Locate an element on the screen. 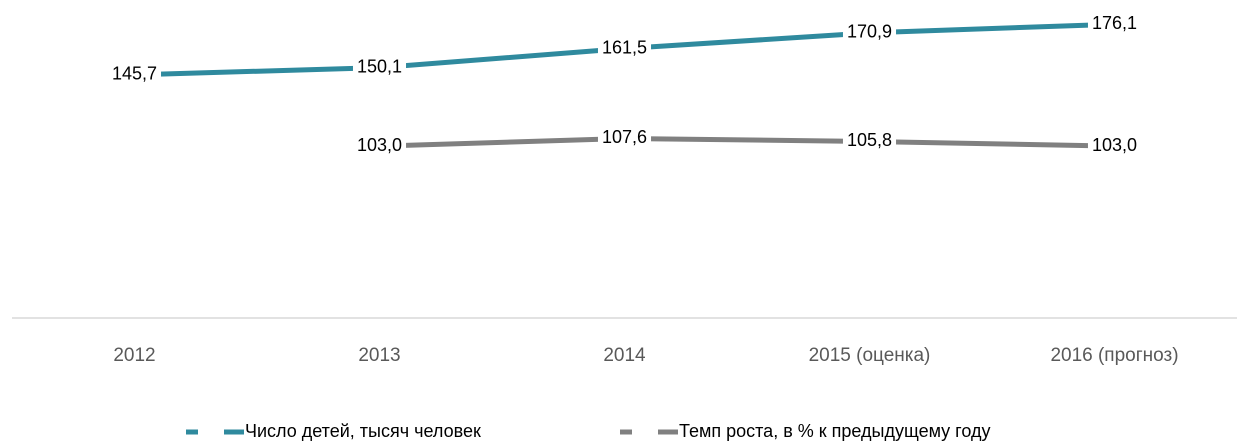 Image resolution: width=1237 pixels, height=442 pixels. data-label: 161,5 is located at coordinates (624, 47).